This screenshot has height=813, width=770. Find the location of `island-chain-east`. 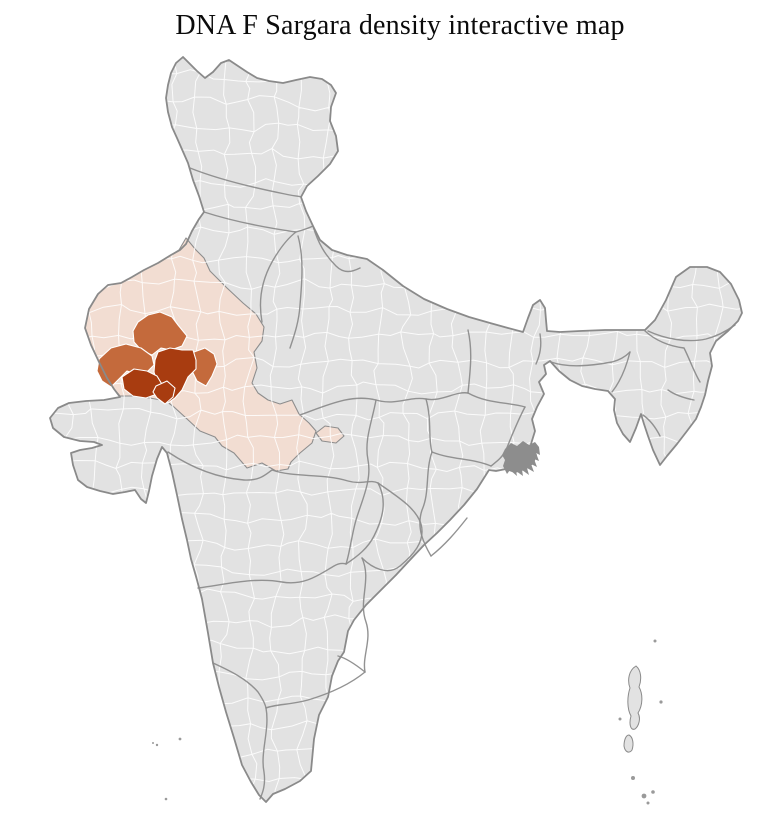

island-chain-east is located at coordinates (640, 722).